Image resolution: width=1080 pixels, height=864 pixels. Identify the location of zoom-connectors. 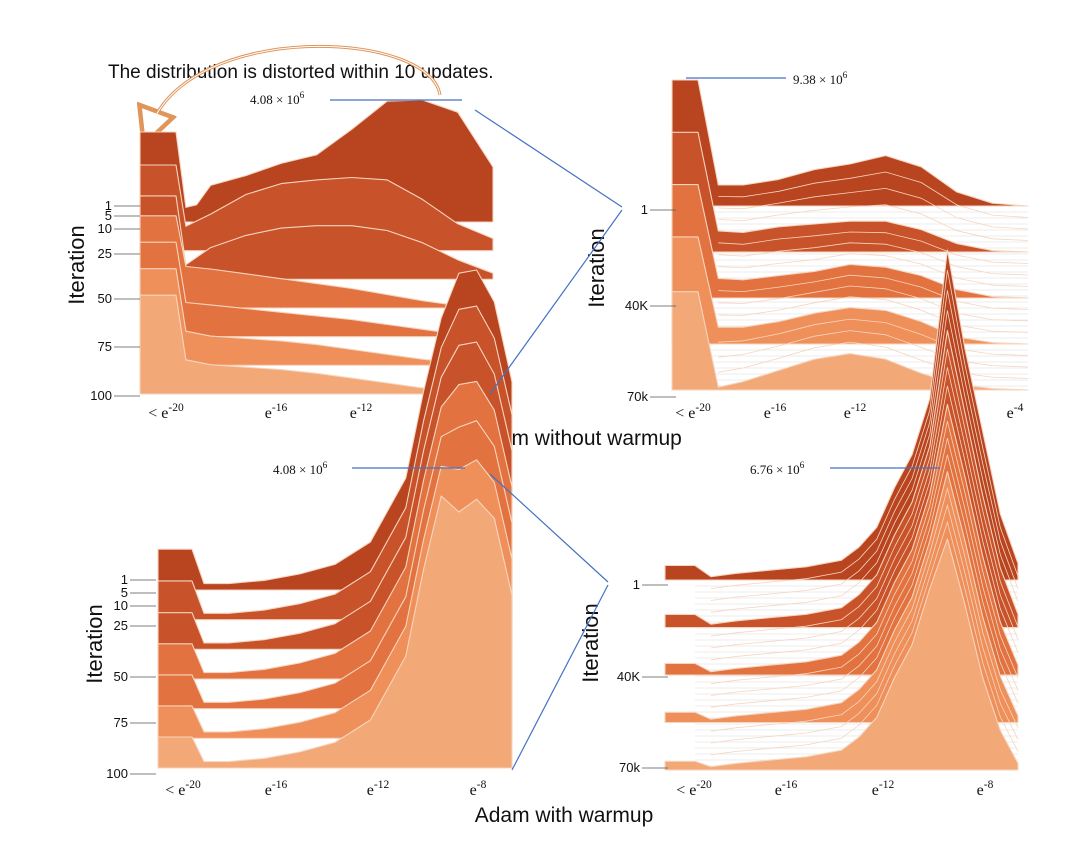
(548, 440).